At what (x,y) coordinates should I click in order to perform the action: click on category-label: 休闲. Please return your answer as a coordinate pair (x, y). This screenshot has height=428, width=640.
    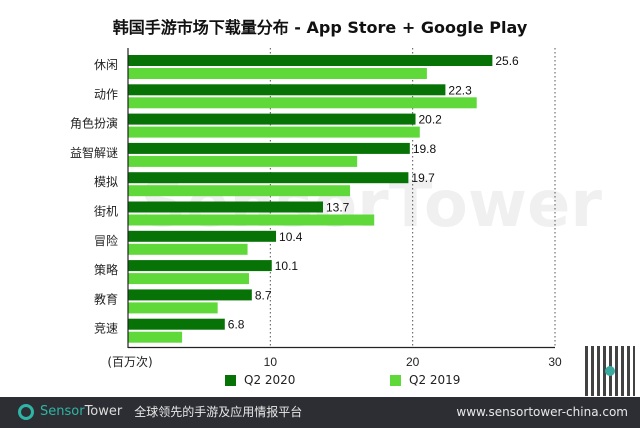
    Looking at the image, I should click on (106, 65).